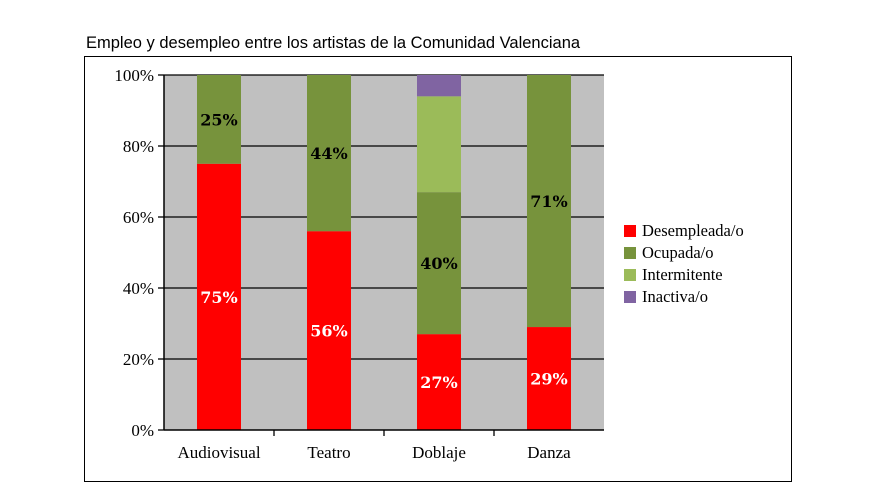  What do you see at coordinates (693, 230) in the screenshot?
I see `legend-label: Desempleada/o` at bounding box center [693, 230].